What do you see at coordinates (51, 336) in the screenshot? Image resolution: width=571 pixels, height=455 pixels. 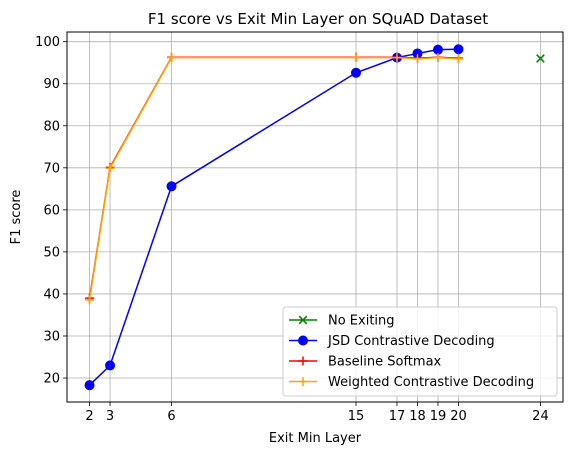 I see `y-tick-label: 30` at bounding box center [51, 336].